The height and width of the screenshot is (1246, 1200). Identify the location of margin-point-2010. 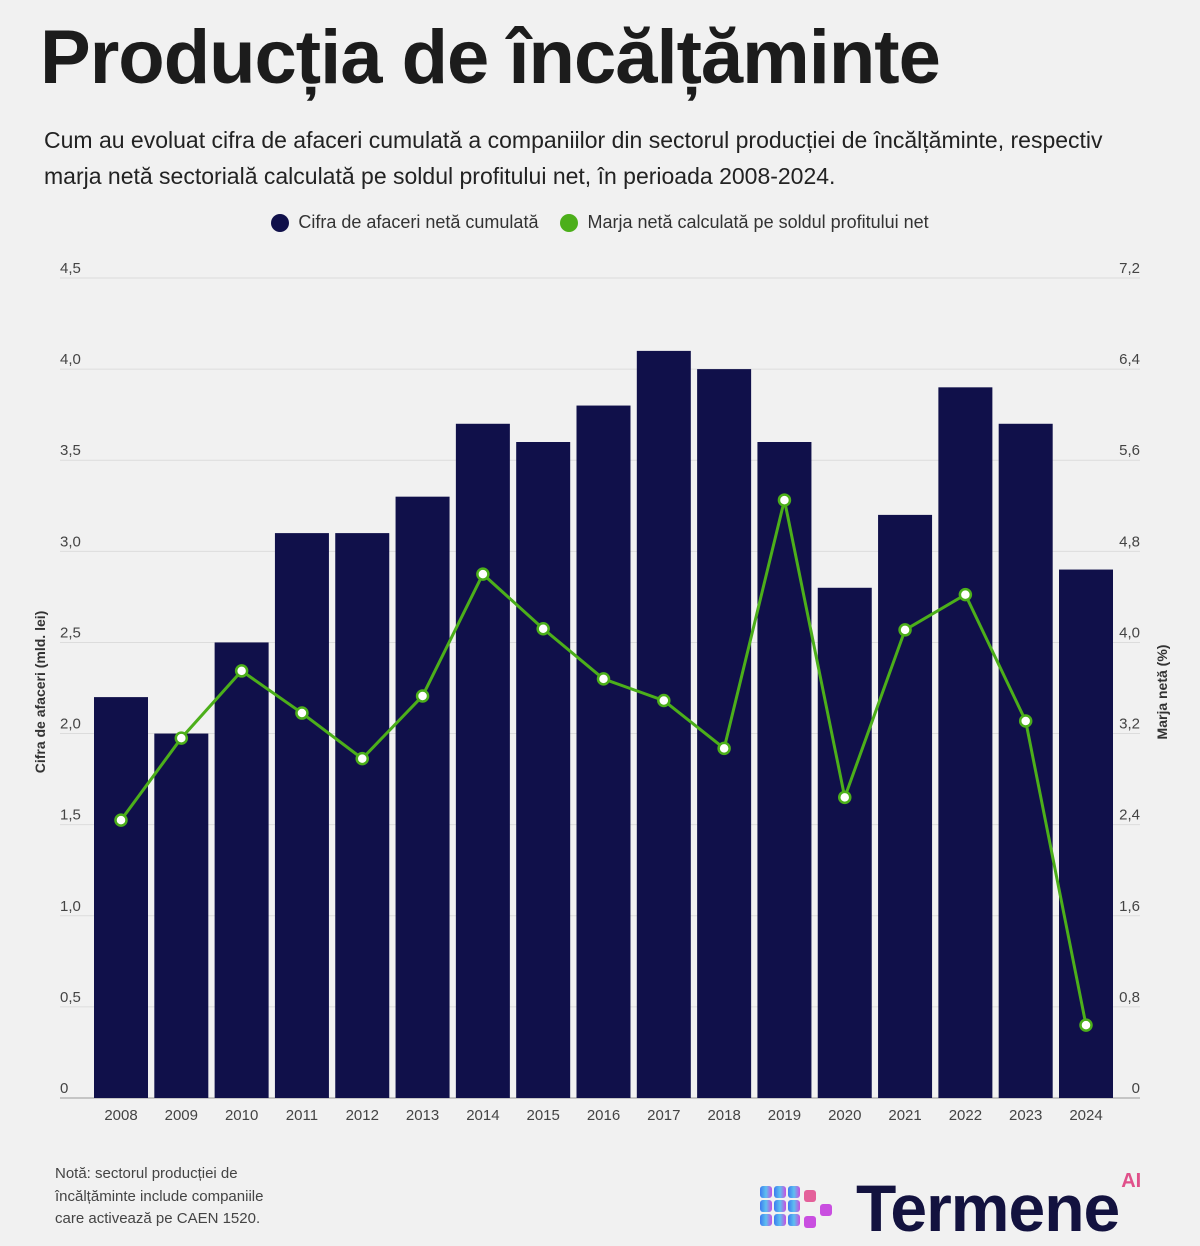
(241, 671).